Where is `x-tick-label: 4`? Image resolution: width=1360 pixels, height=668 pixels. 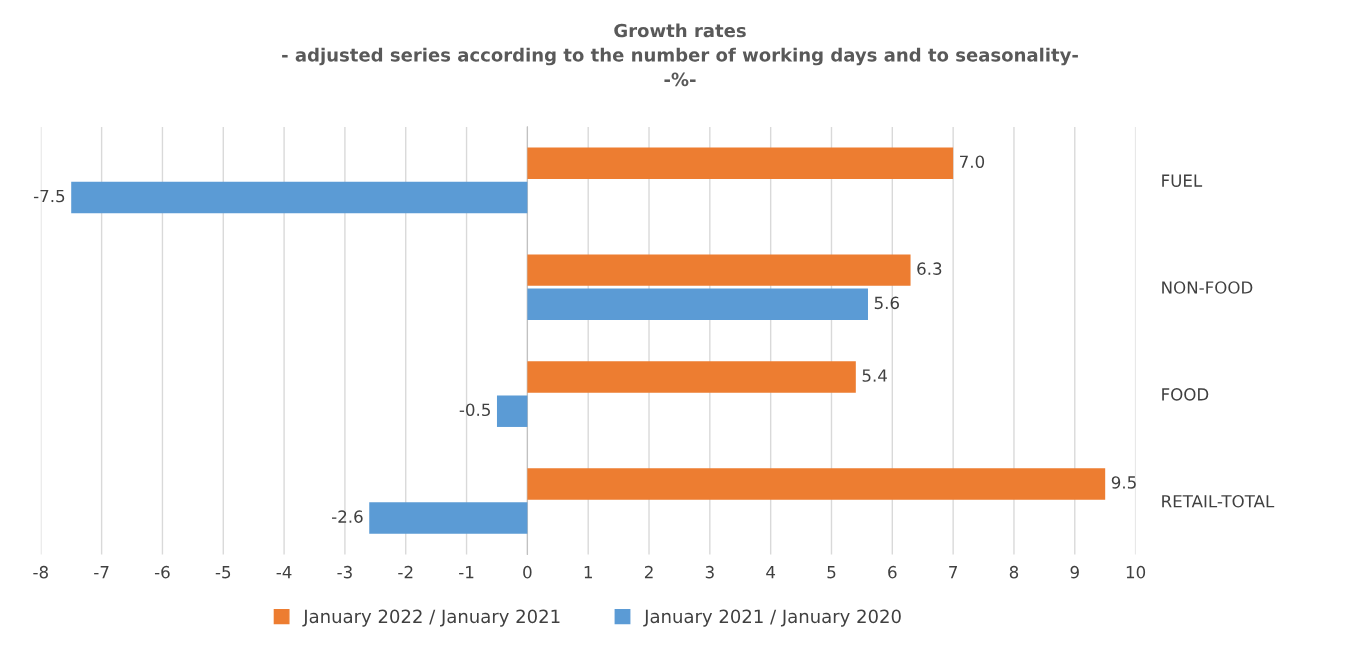 x-tick-label: 4 is located at coordinates (771, 572).